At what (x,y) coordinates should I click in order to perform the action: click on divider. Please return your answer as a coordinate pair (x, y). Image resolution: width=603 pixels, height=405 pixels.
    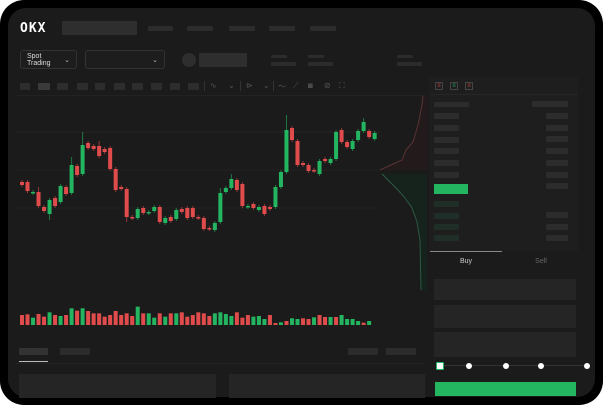
    Looking at the image, I should click on (503, 94).